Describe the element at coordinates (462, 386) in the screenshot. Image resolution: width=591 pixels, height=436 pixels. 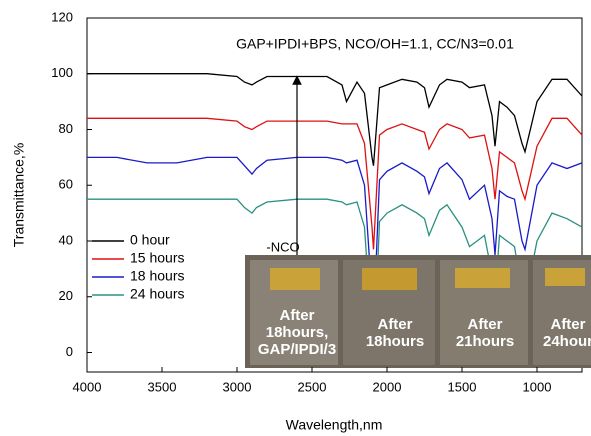
I see `x-tick-label: 1500` at that location.